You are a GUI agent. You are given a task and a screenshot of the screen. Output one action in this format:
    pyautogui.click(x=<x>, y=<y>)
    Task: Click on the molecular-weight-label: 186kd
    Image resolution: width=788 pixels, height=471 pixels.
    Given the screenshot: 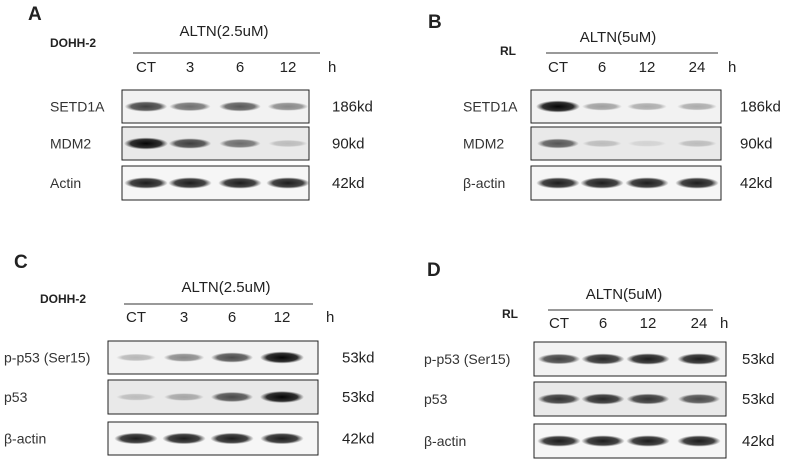 What is the action you would take?
    pyautogui.click(x=760, y=107)
    